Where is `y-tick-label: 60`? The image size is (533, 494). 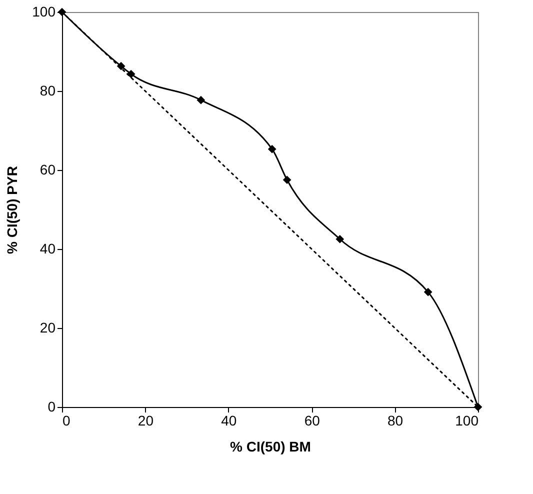
y-tick-label: 60 is located at coordinates (48, 170).